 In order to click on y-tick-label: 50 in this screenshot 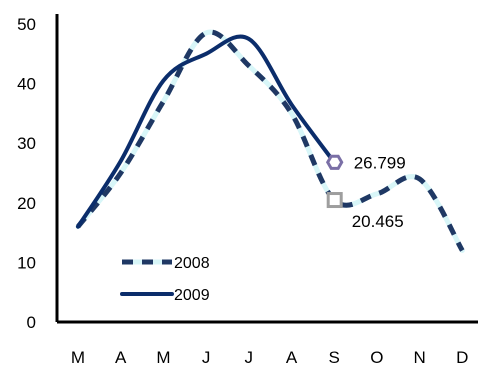, I will do `click(26, 24)`.